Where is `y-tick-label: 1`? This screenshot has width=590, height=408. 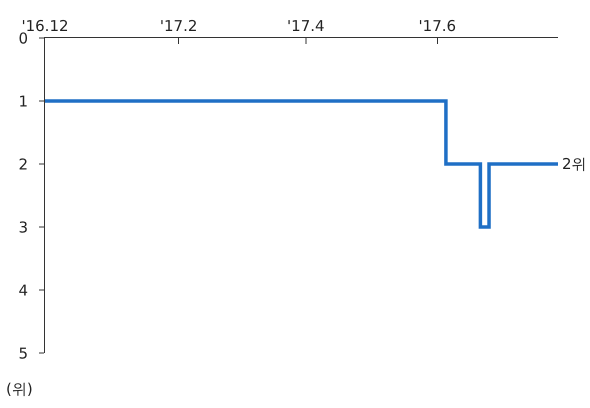 y-tick-label: 1 is located at coordinates (23, 101).